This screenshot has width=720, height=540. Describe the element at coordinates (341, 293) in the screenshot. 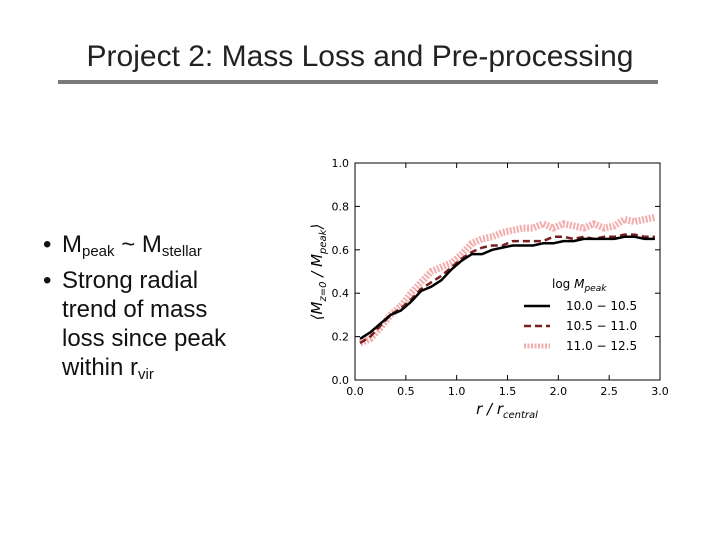

I see `y-tick-label: 0.4` at that location.